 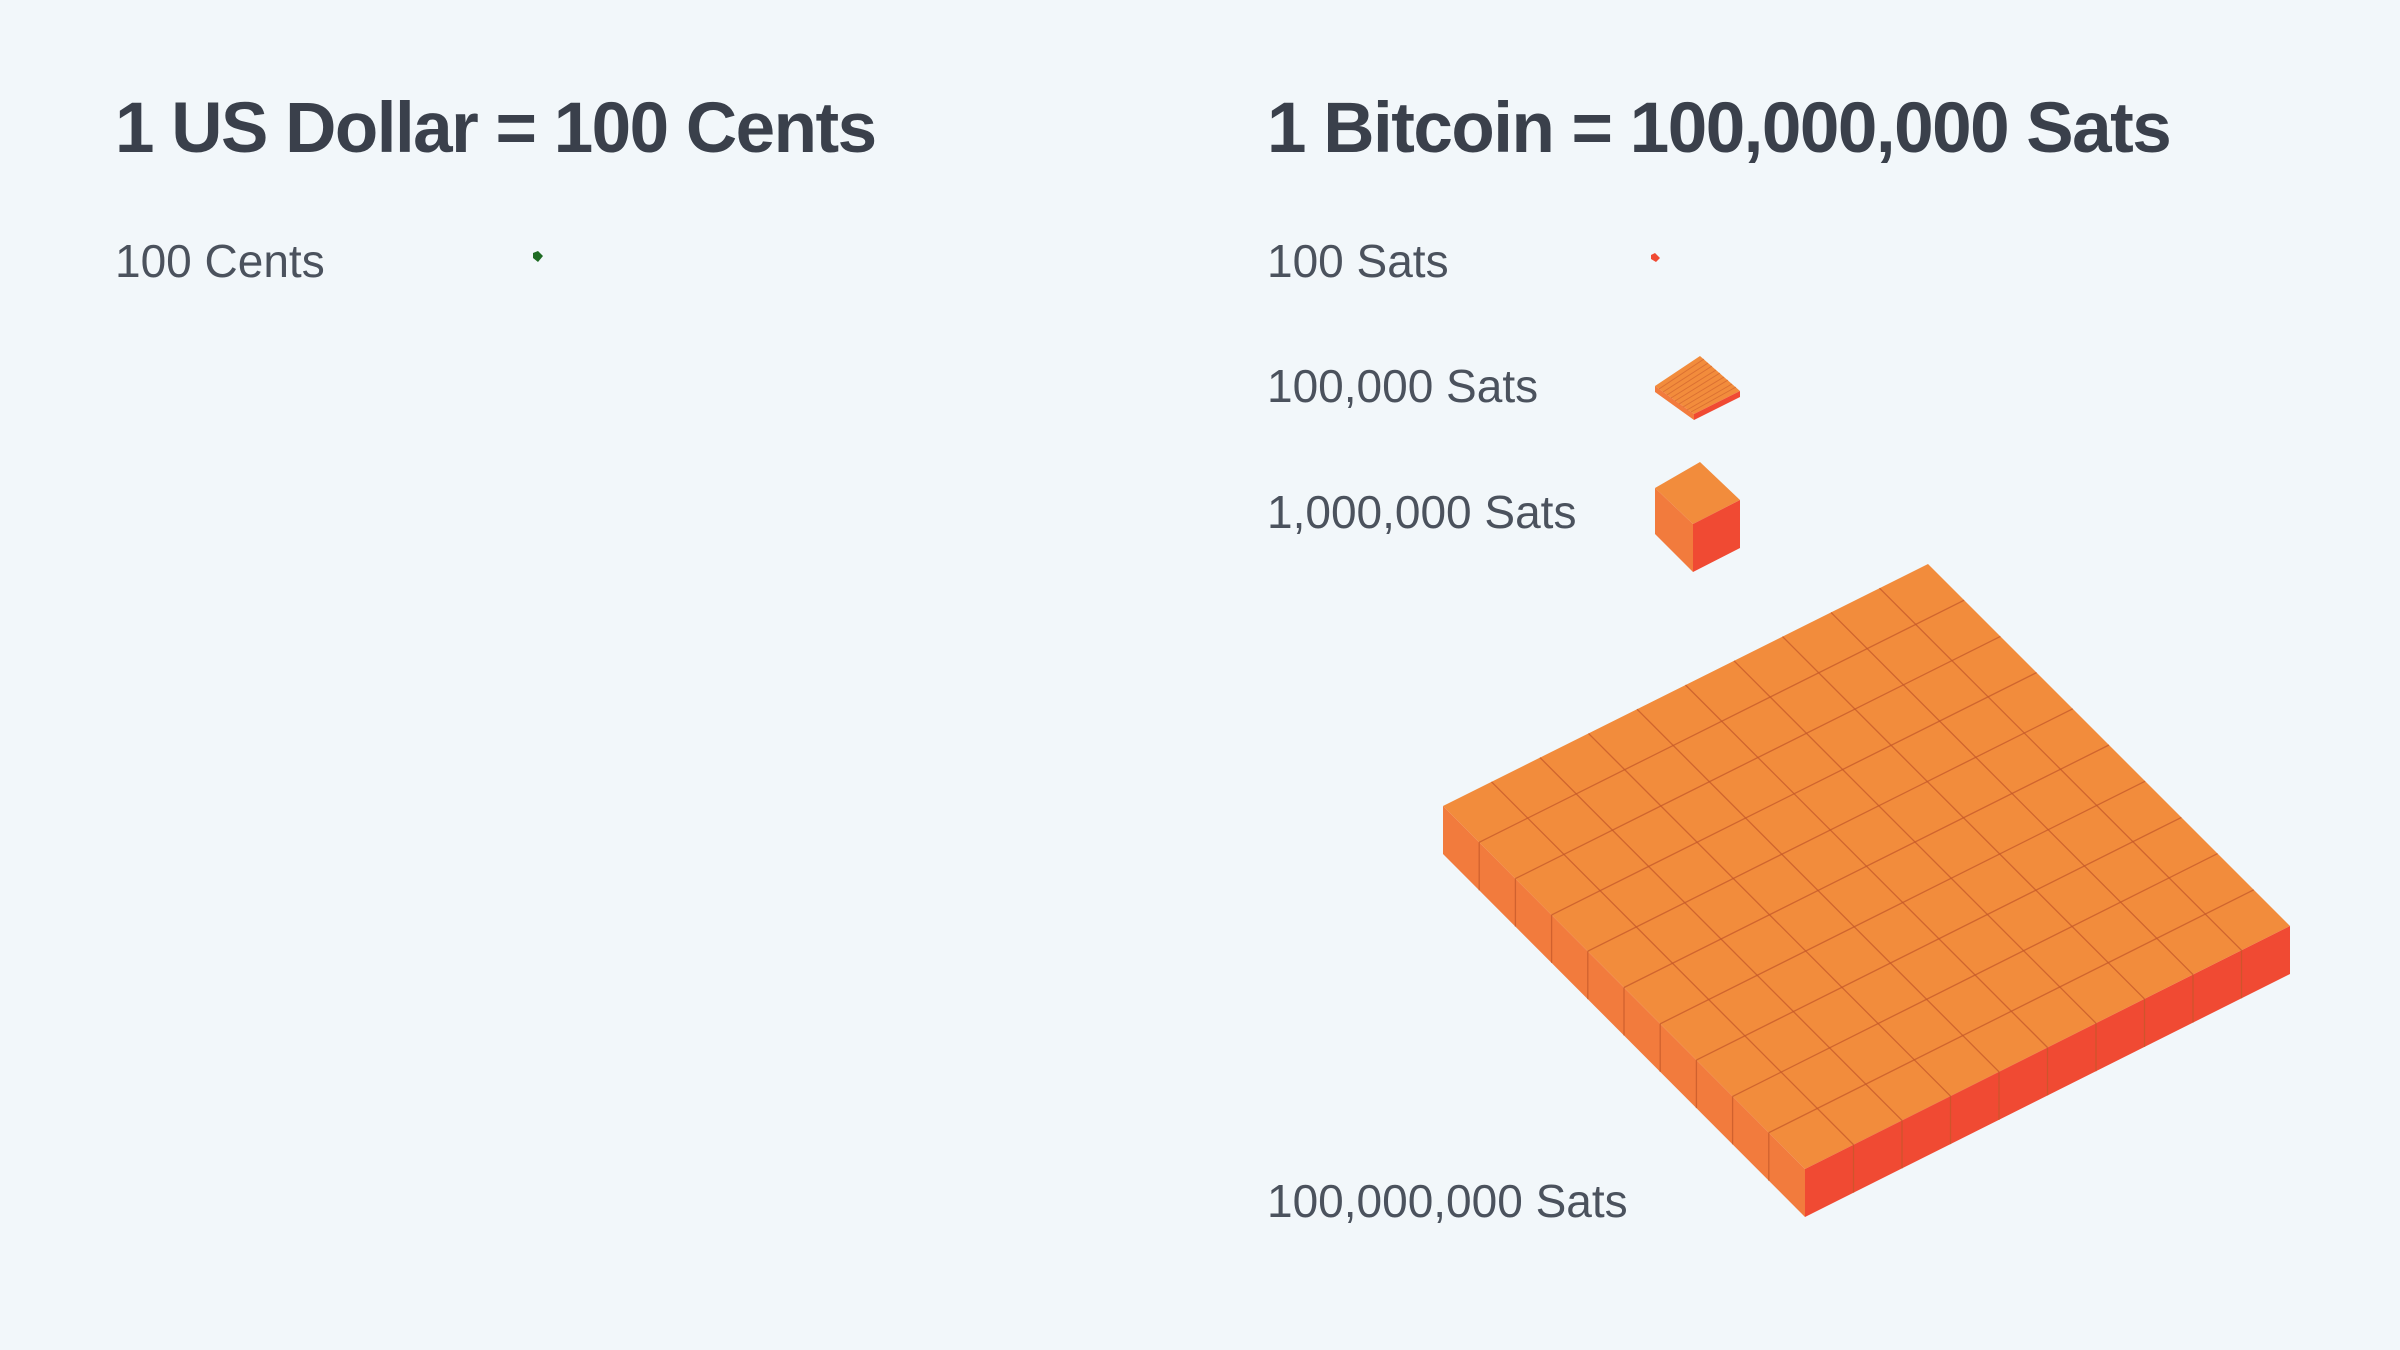 I want to click on sat-block-100-shape, so click(x=1655, y=257).